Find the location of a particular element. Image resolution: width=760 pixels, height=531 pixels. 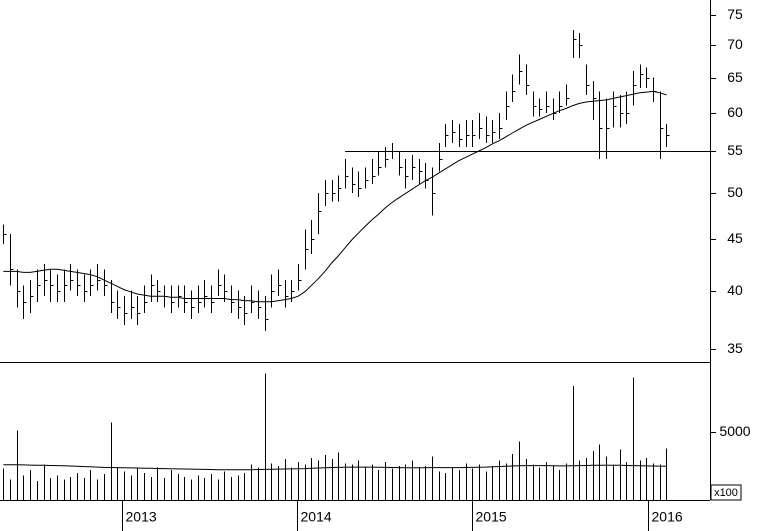

x-tick-label: 2015 is located at coordinates (491, 517).